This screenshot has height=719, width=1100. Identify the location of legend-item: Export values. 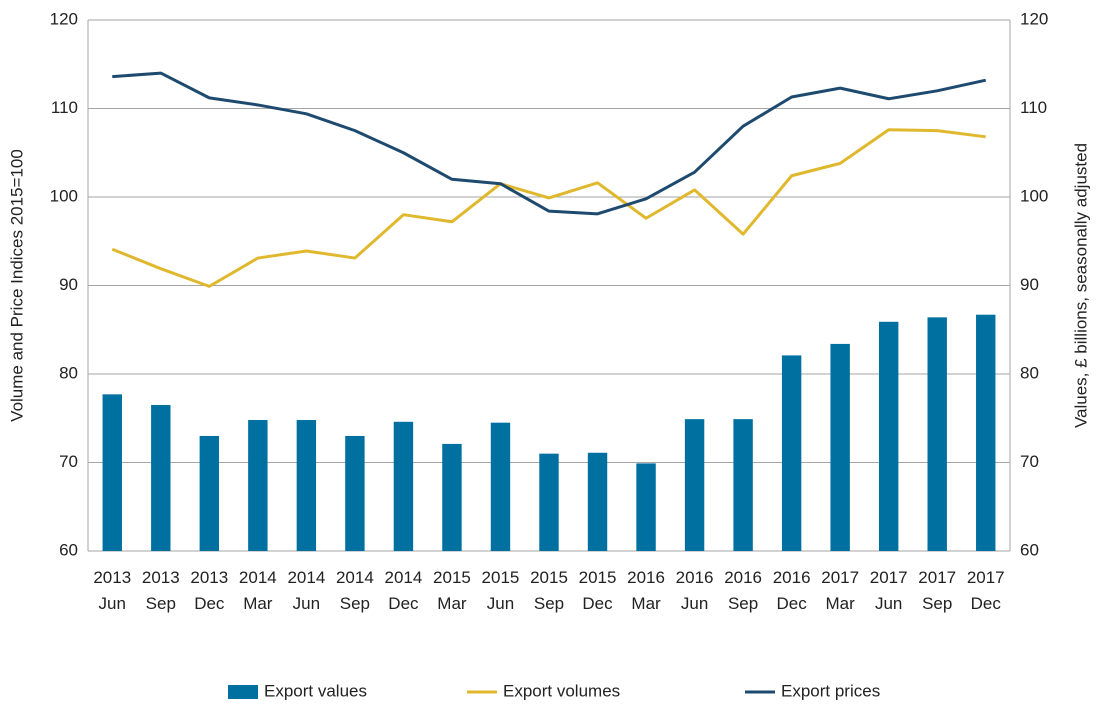
(297, 690).